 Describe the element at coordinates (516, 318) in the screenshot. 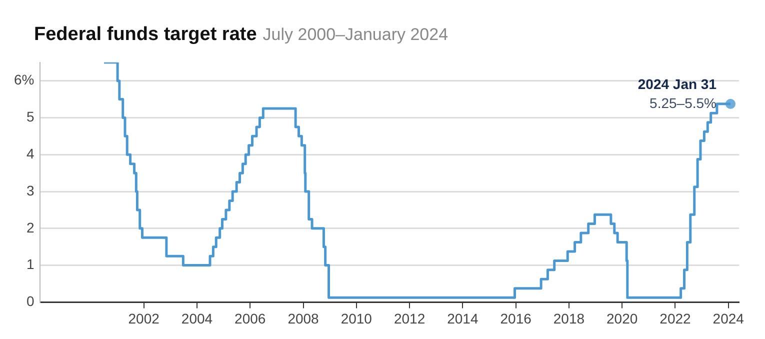

I see `x-tick-label: 2016` at that location.